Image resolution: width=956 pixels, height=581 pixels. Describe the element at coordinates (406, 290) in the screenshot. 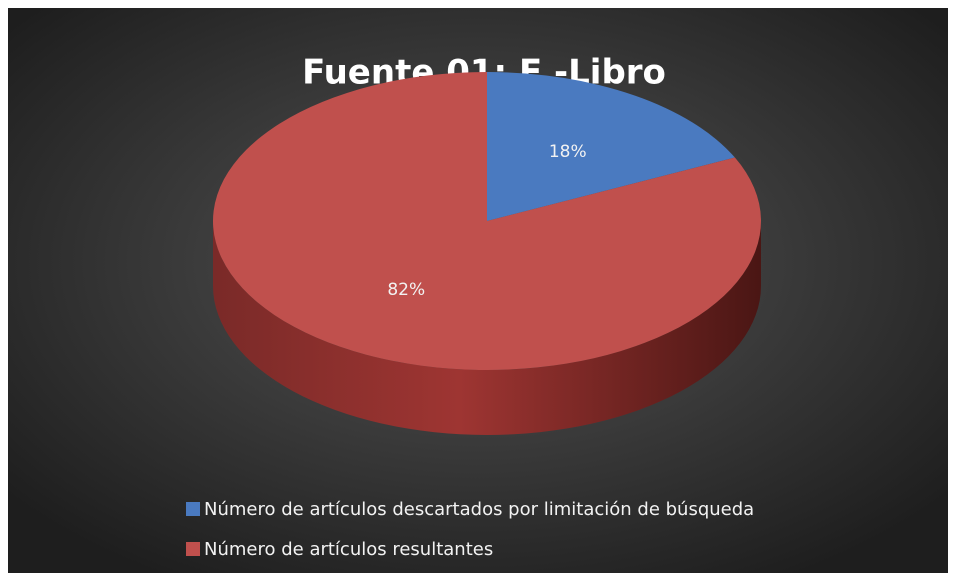

I see `data-label: 82%` at that location.